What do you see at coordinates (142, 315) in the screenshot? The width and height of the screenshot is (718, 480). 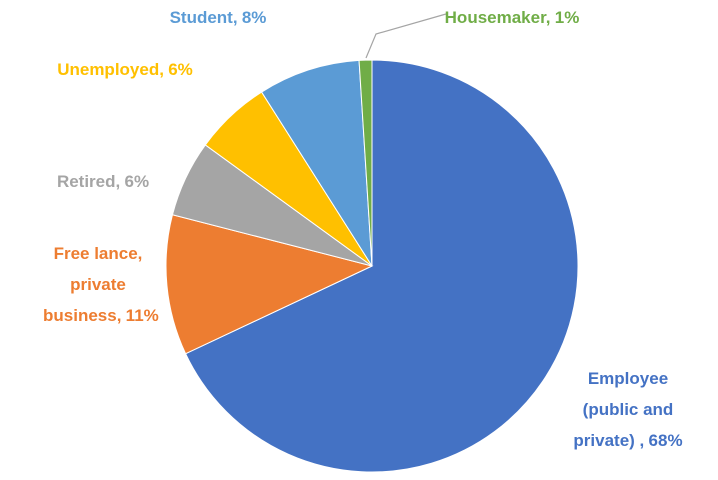 I see `value-label: 11%` at bounding box center [142, 315].